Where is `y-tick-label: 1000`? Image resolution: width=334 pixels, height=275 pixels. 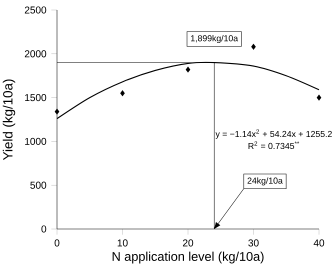 y-tick-label: 1000 is located at coordinates (35, 141).